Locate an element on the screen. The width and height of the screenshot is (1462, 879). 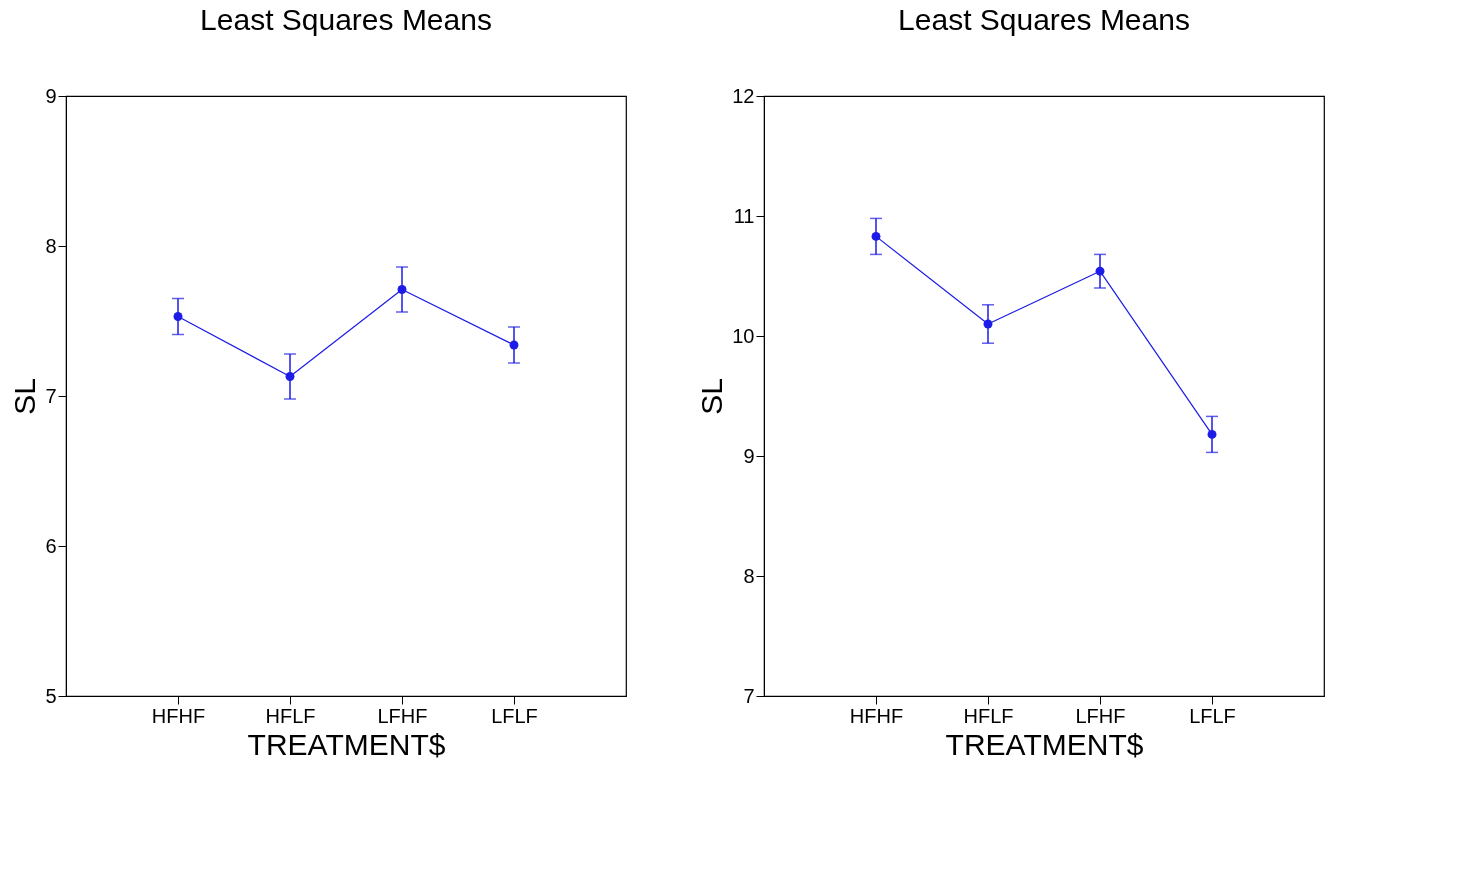
y-tick-label: 12 is located at coordinates (743, 95).